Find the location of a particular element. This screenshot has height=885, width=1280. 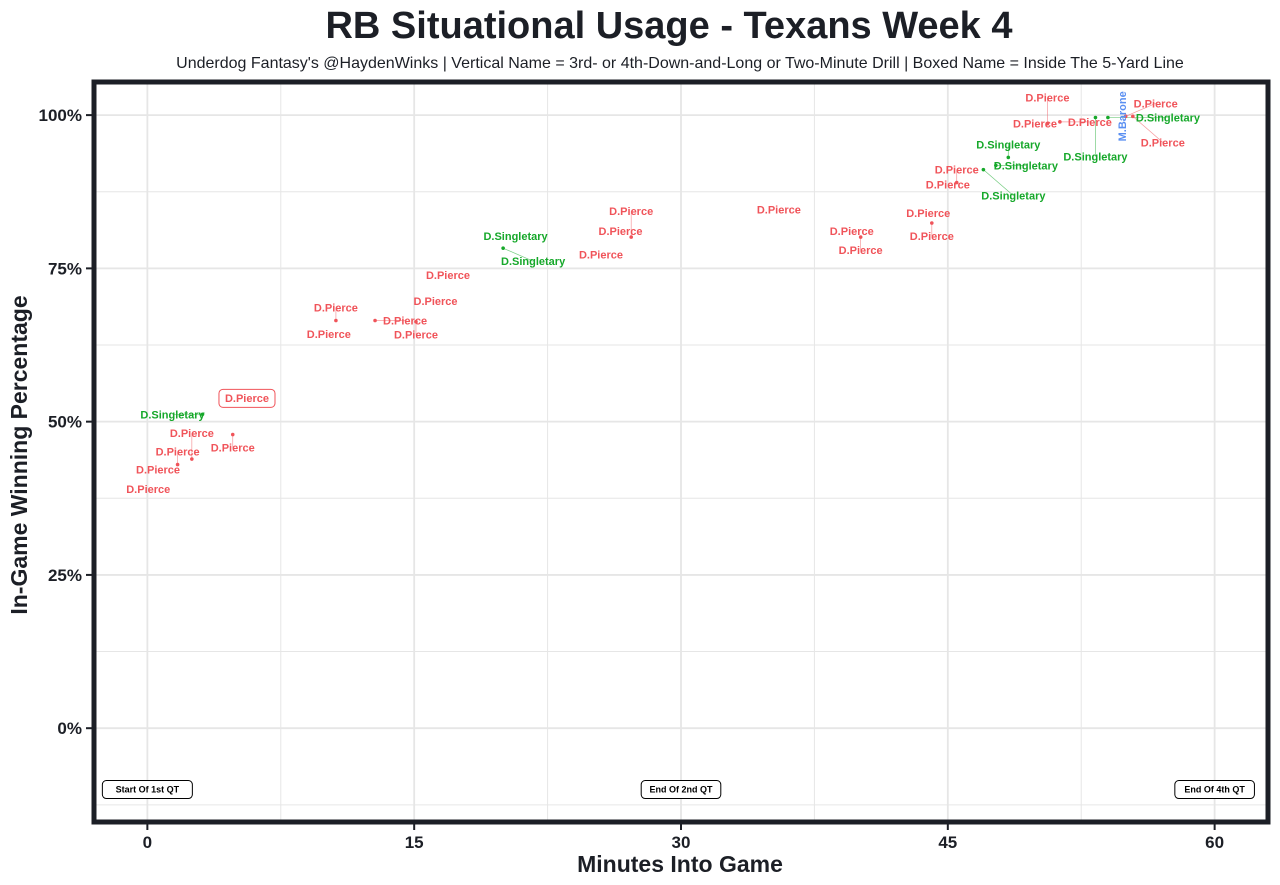

annotation-label: End Of 4th QT is located at coordinates (1214, 790).